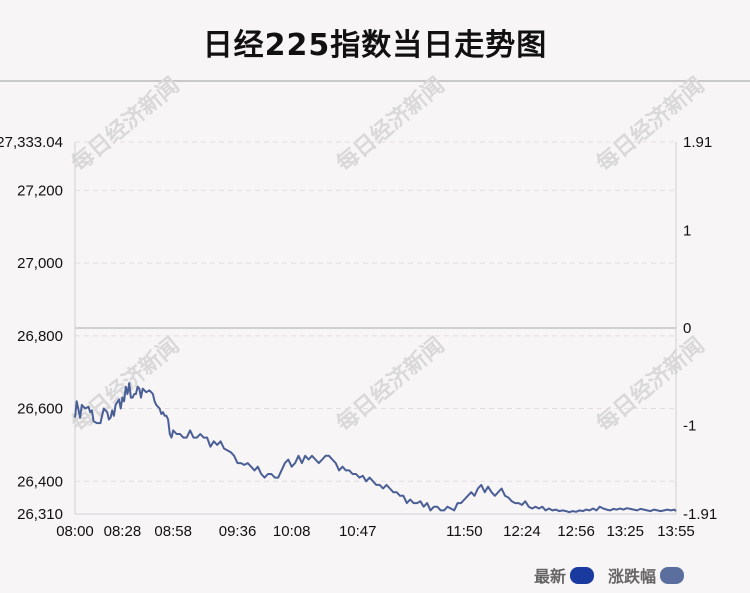 The image size is (750, 593). What do you see at coordinates (40, 409) in the screenshot?
I see `left-tick-label-4: 26,600` at bounding box center [40, 409].